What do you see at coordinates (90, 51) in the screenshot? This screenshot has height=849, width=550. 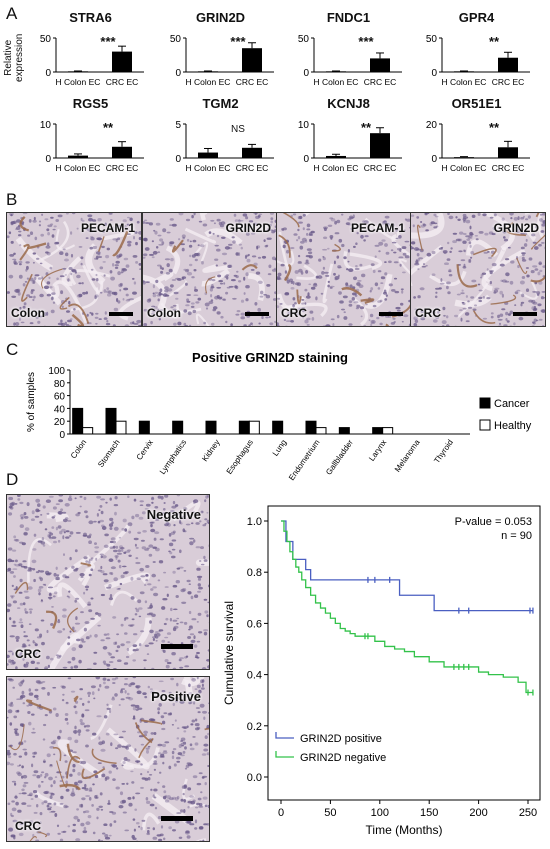 I see `mini-chart-stra6: STRA6 *** 0 50 H Colon EC CRC EC` at bounding box center [90, 51].